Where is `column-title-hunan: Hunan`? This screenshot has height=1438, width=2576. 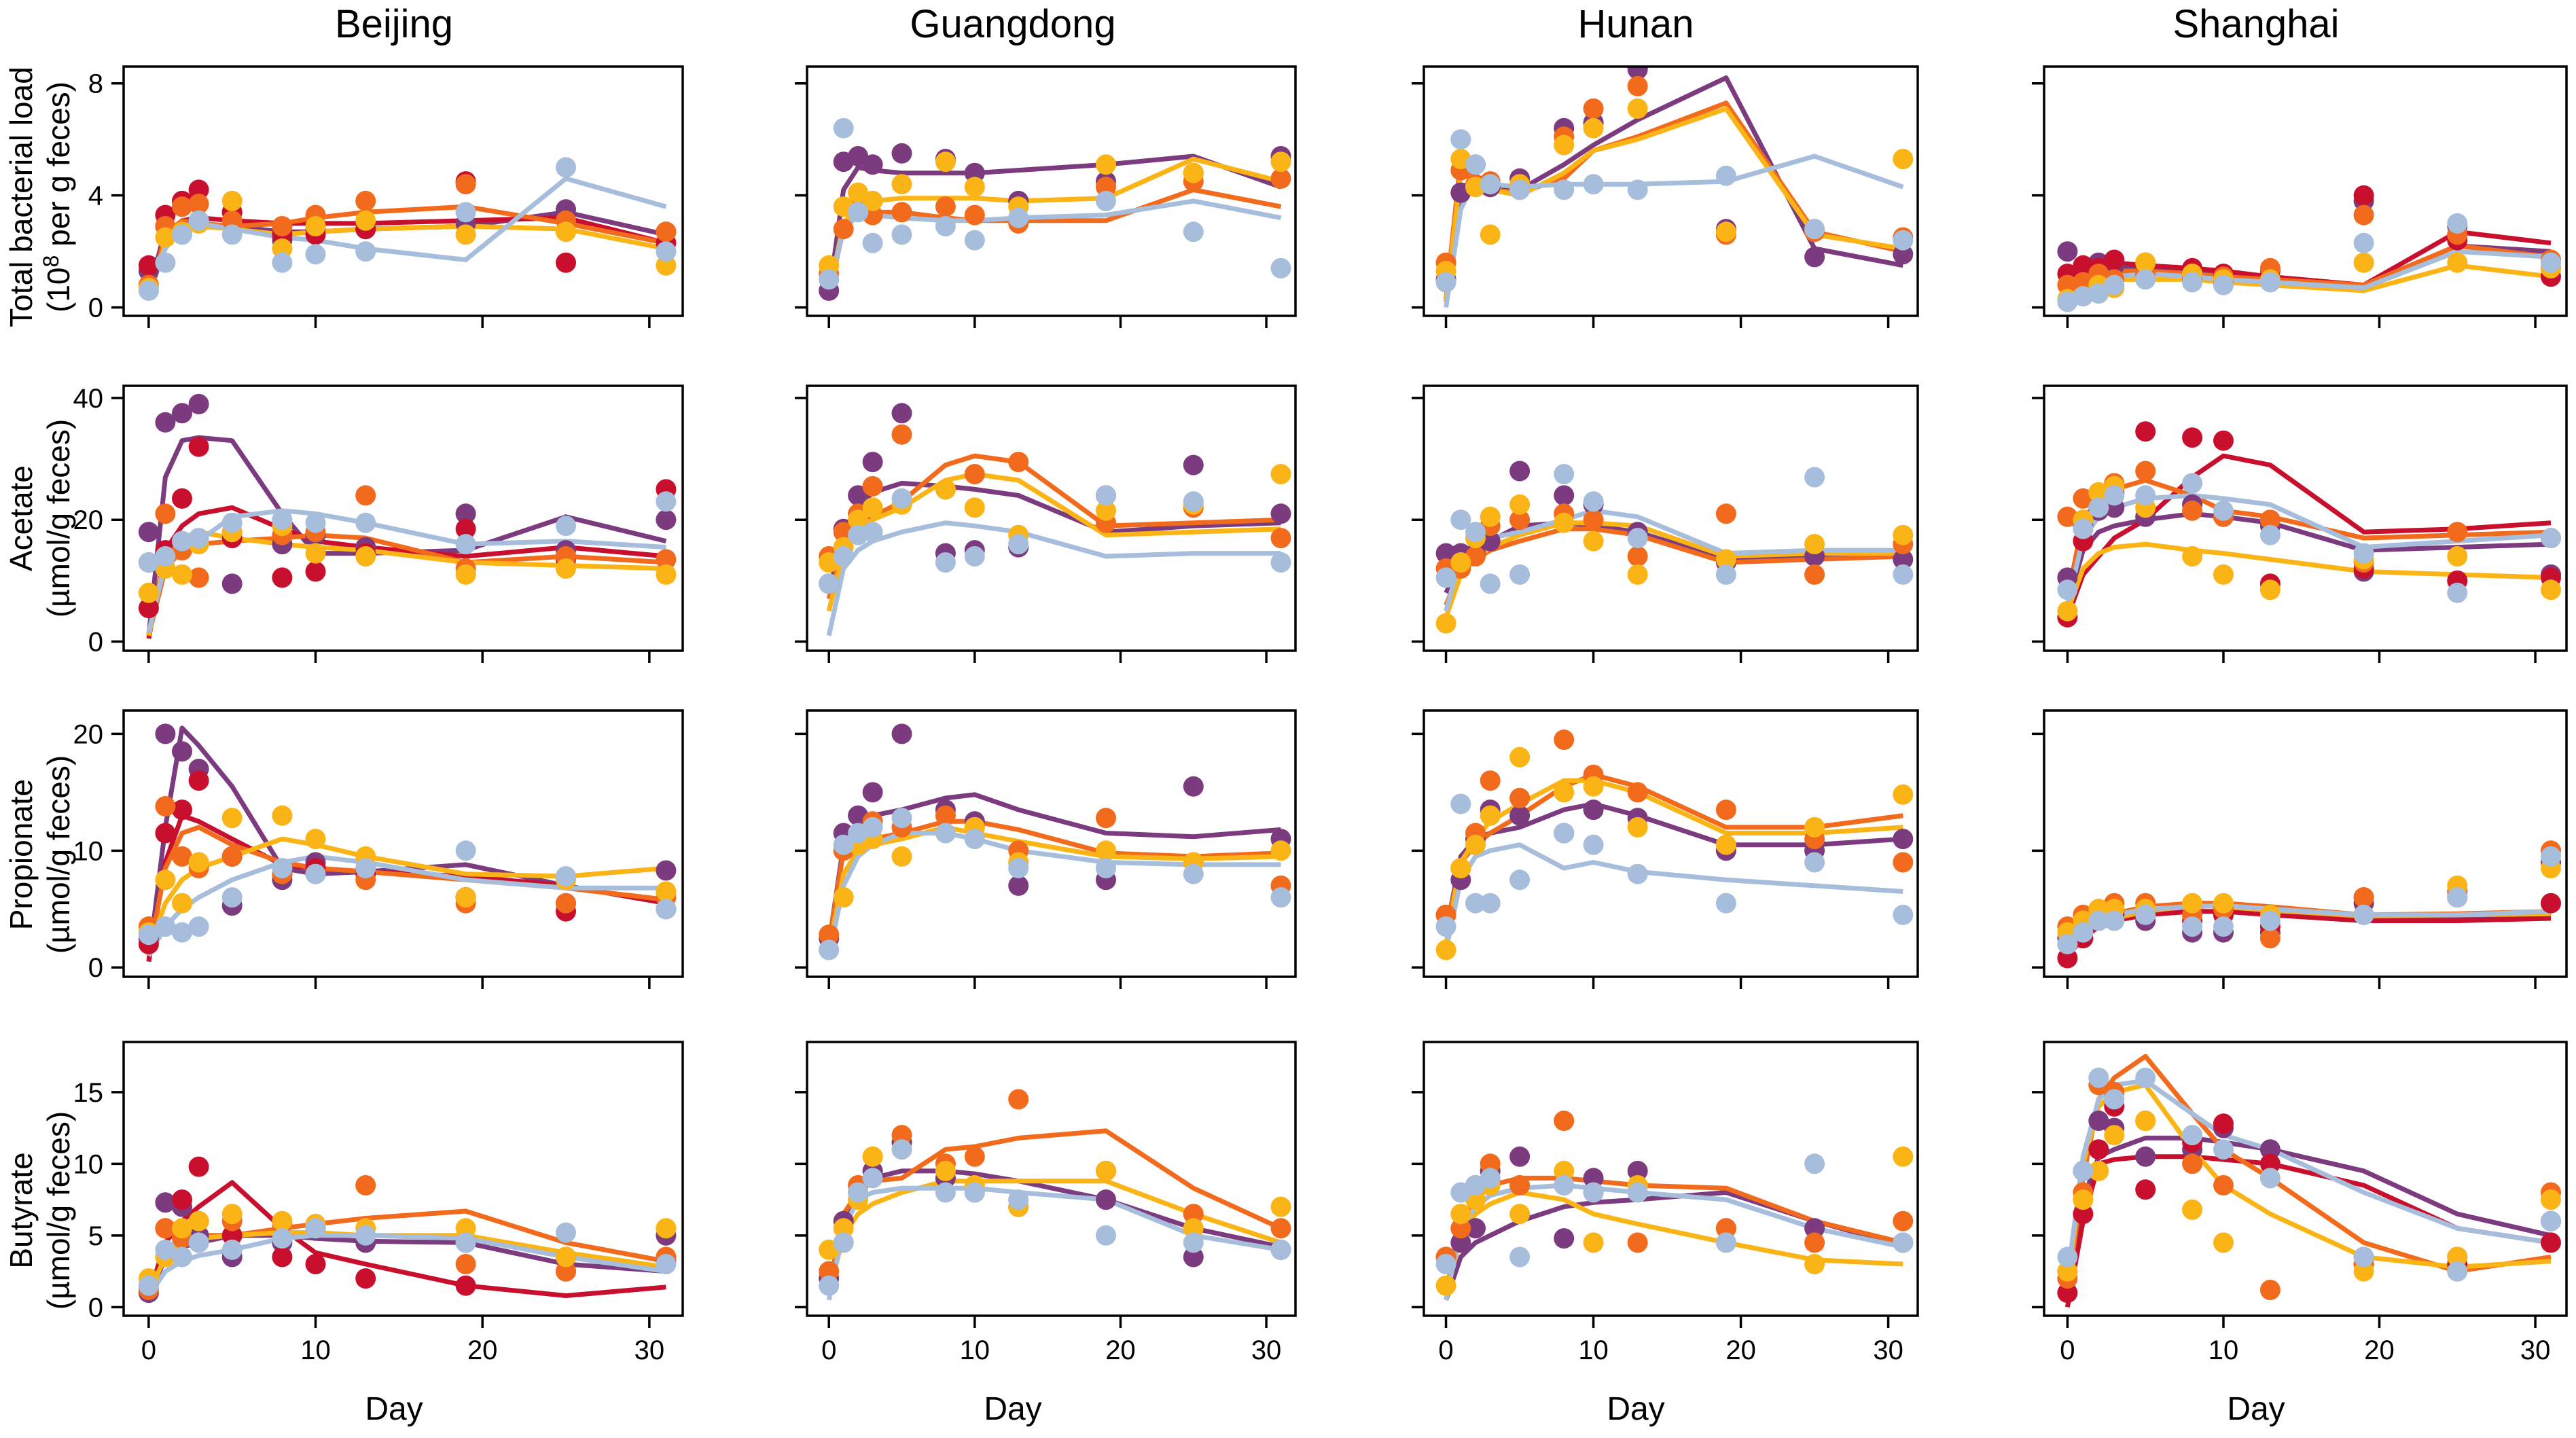 column-title-hunan: Hunan is located at coordinates (1636, 24).